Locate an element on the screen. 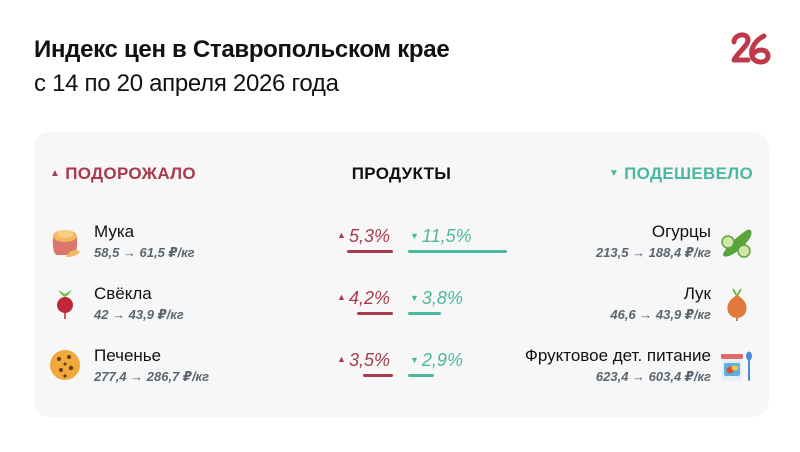 The width and height of the screenshot is (800, 452). item-price: 213,5 → 188,4 ₽/кг is located at coordinates (653, 252).